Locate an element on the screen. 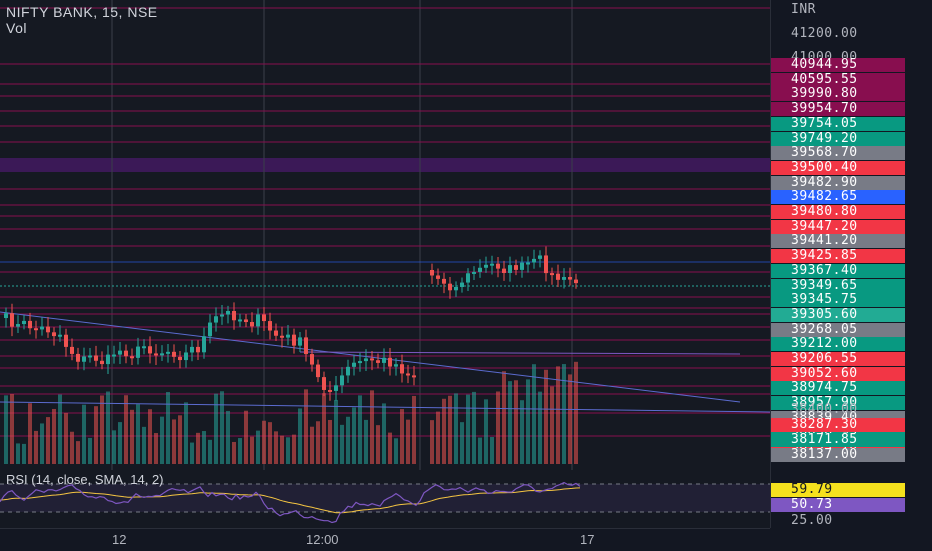  time-axis: 12 12:00 17 is located at coordinates (385, 539).